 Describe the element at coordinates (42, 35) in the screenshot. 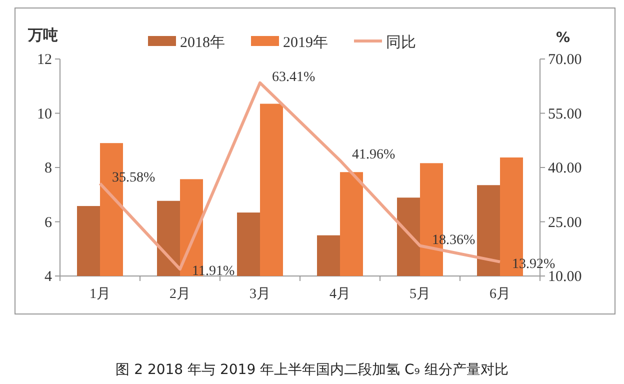

I see `y-axis-title: 万吨` at that location.